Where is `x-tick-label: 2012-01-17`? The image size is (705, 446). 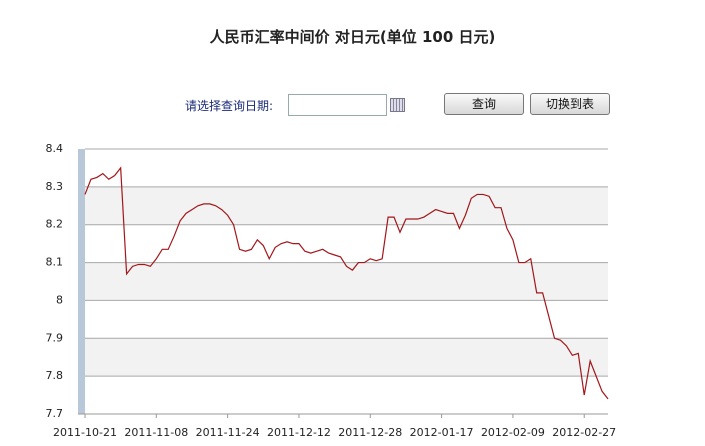 x-tick-label: 2012-01-17 is located at coordinates (442, 432).